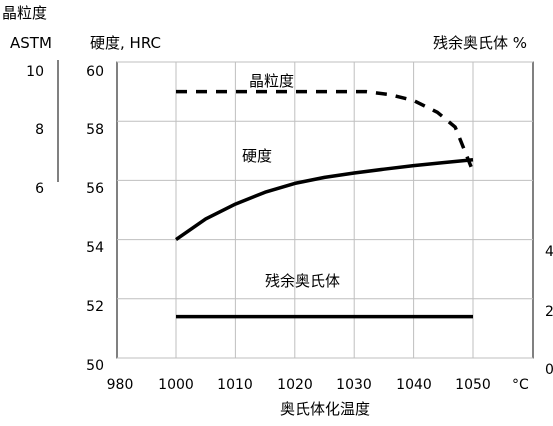 The height and width of the screenshot is (426, 553). What do you see at coordinates (302, 281) in the screenshot?
I see `series-label-retained: 残余奥氏体` at bounding box center [302, 281].